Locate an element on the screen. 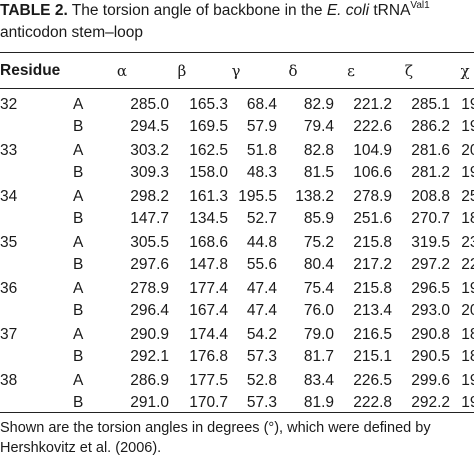 The height and width of the screenshot is (460, 474). angle-value: 85.9 is located at coordinates (318, 218).